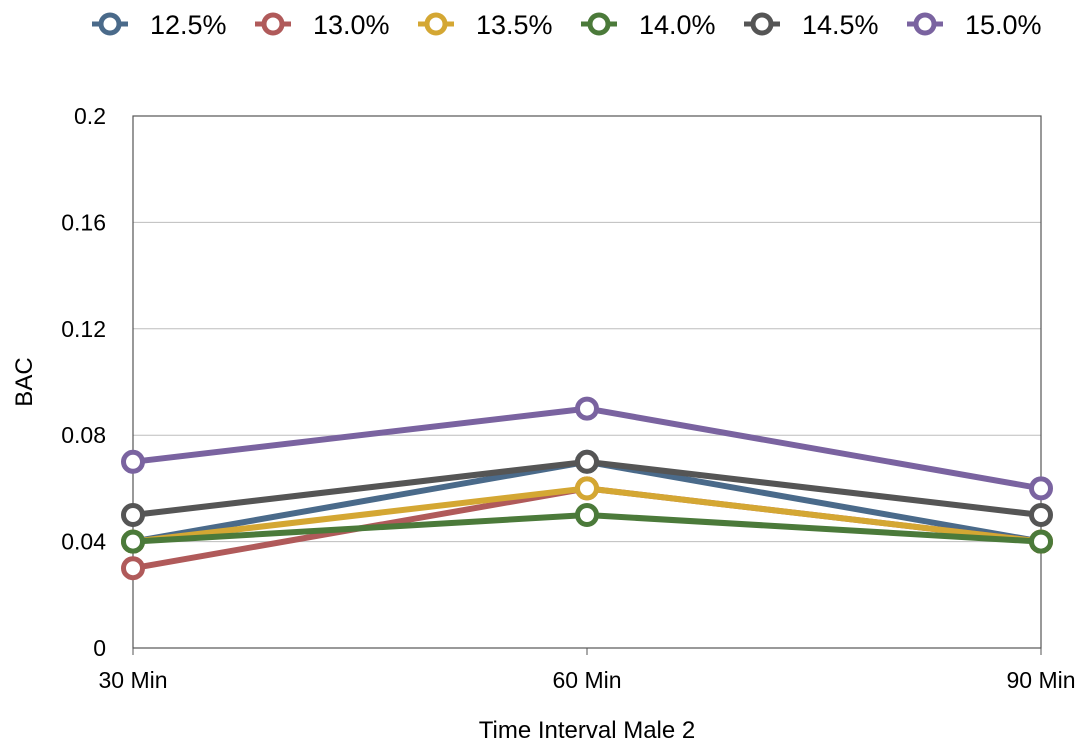  I want to click on series-14.5%, so click(587, 488).